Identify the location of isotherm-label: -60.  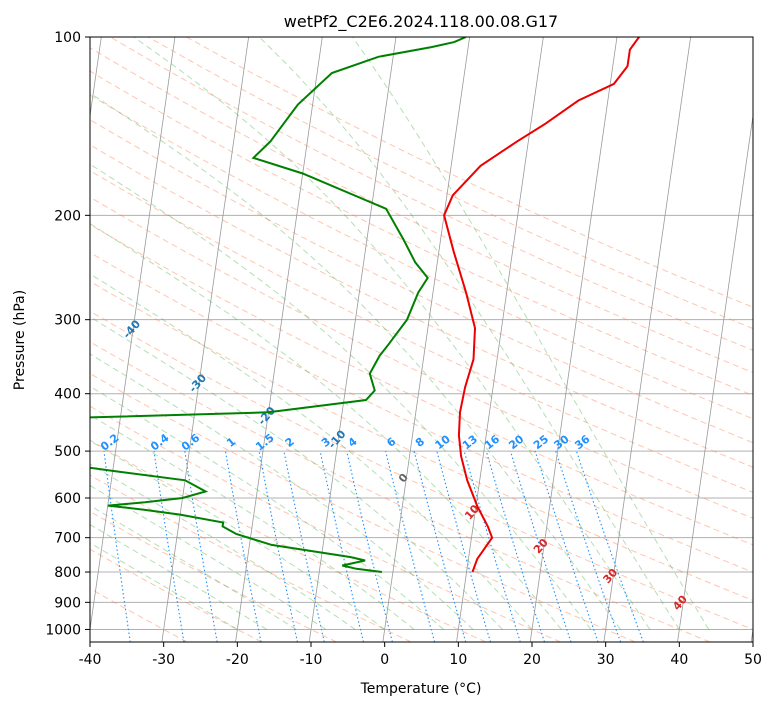
(6, 212).